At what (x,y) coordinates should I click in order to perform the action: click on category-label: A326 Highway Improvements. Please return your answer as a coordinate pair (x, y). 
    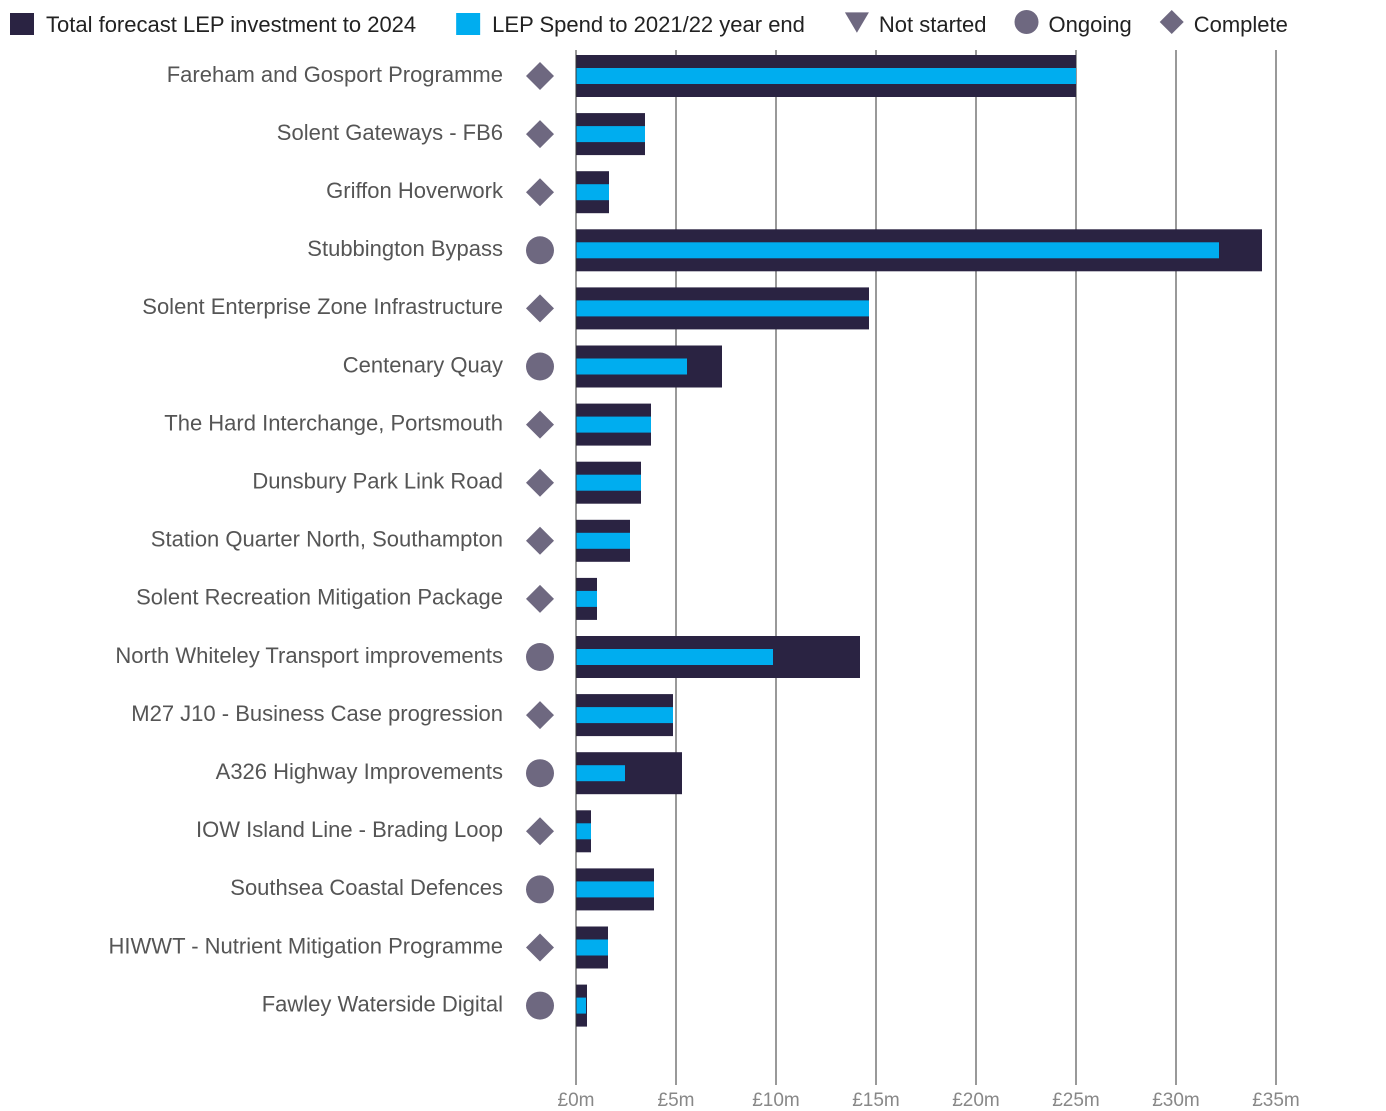
    Looking at the image, I should click on (359, 771).